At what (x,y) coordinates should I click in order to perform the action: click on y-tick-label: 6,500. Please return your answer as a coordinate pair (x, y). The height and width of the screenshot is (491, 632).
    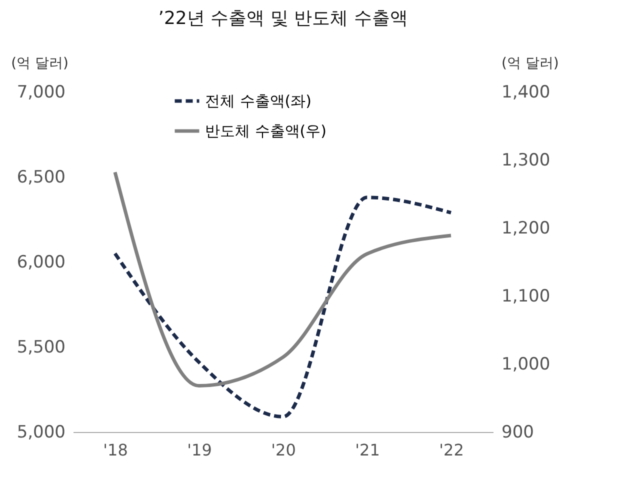
    Looking at the image, I should click on (41, 178).